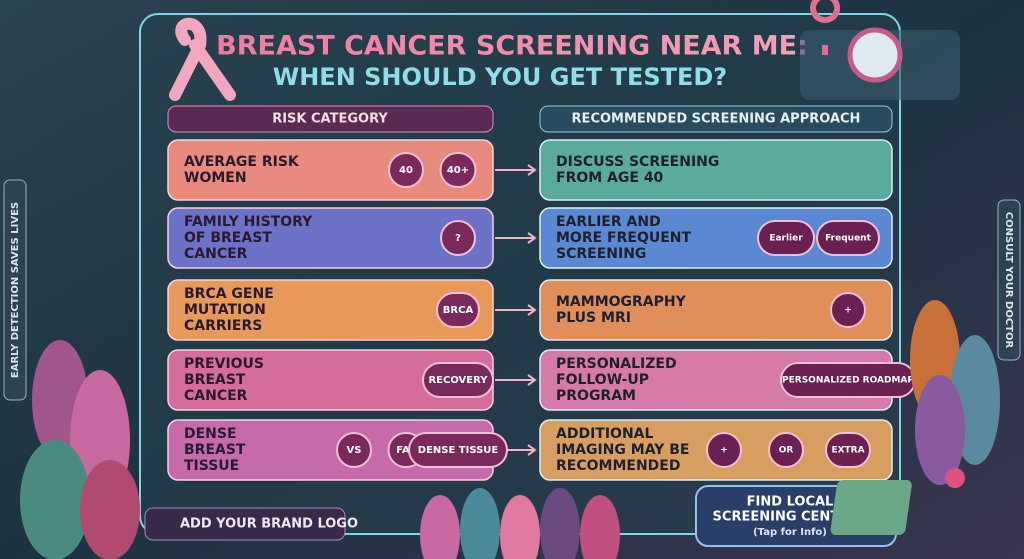 Image resolution: width=1024 pixels, height=559 pixels. I want to click on category-badge-text: DENSE TISSUE, so click(458, 450).